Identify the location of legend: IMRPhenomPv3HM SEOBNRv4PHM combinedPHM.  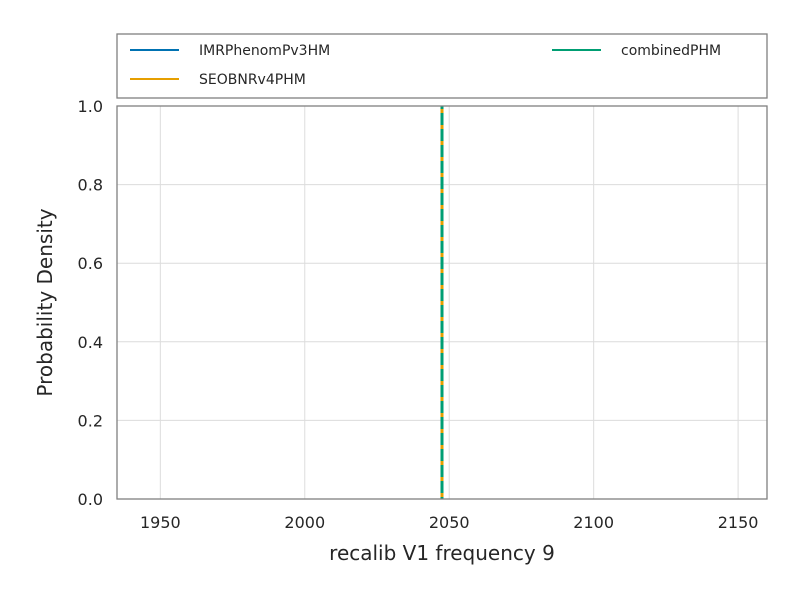
(442, 66).